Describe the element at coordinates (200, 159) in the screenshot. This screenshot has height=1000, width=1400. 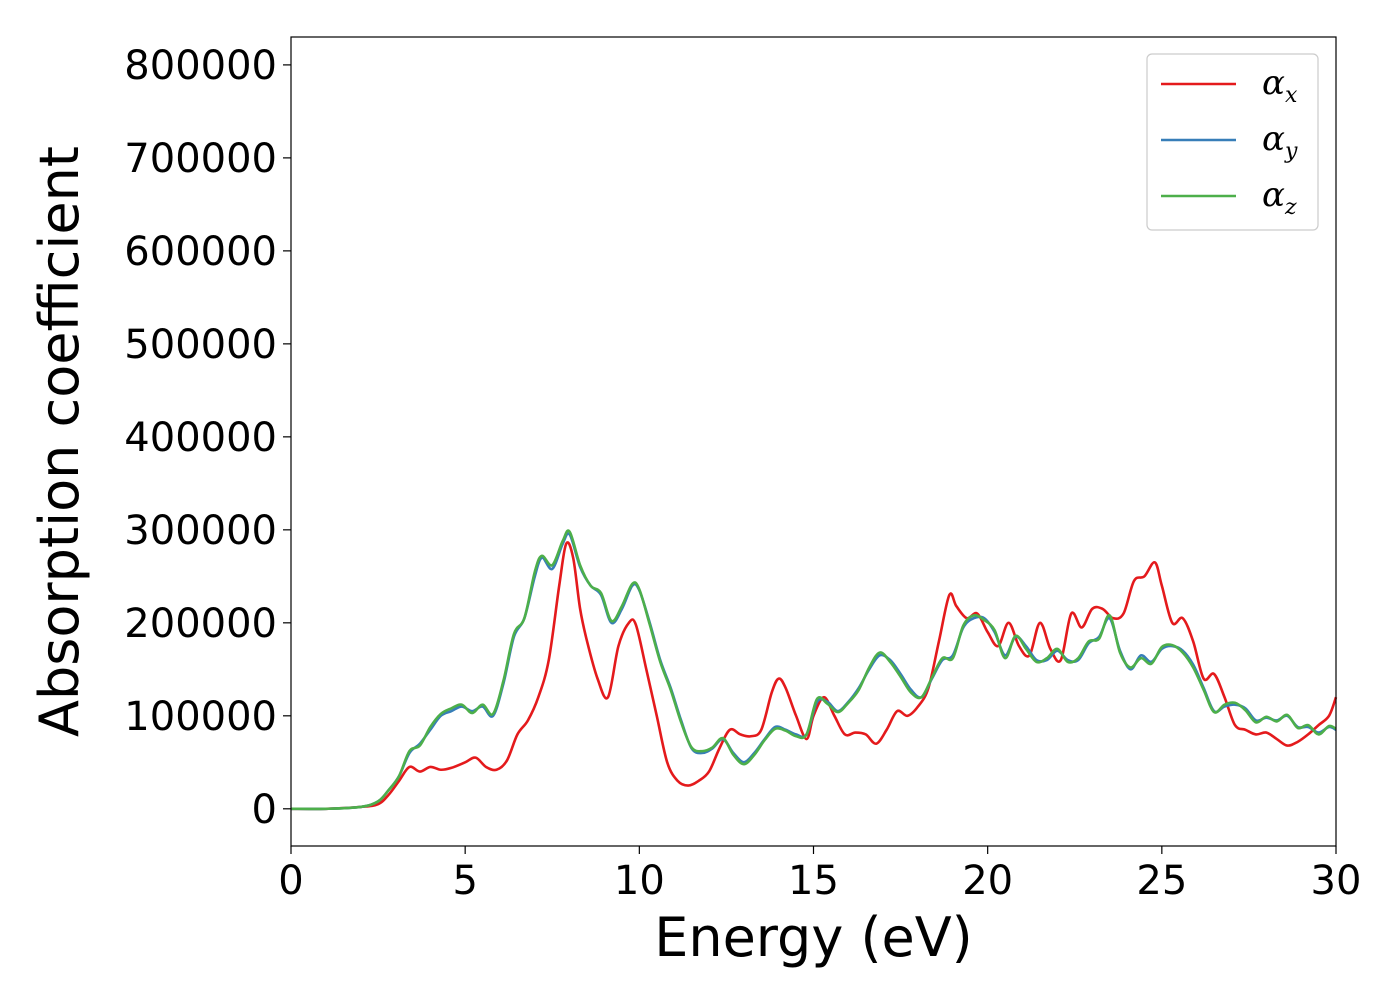
I see `y-tick-label: 700000` at that location.